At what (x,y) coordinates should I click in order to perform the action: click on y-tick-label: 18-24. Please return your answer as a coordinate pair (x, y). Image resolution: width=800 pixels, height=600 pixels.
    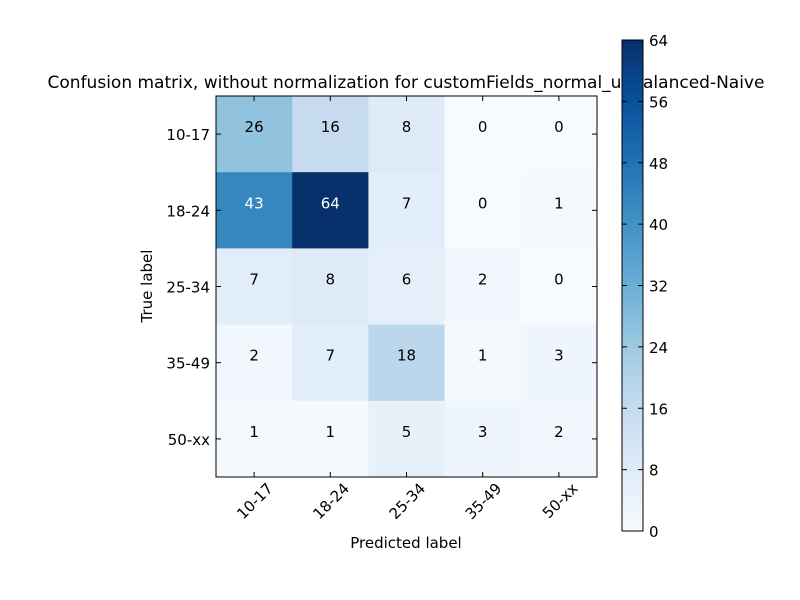
    Looking at the image, I should click on (188, 211).